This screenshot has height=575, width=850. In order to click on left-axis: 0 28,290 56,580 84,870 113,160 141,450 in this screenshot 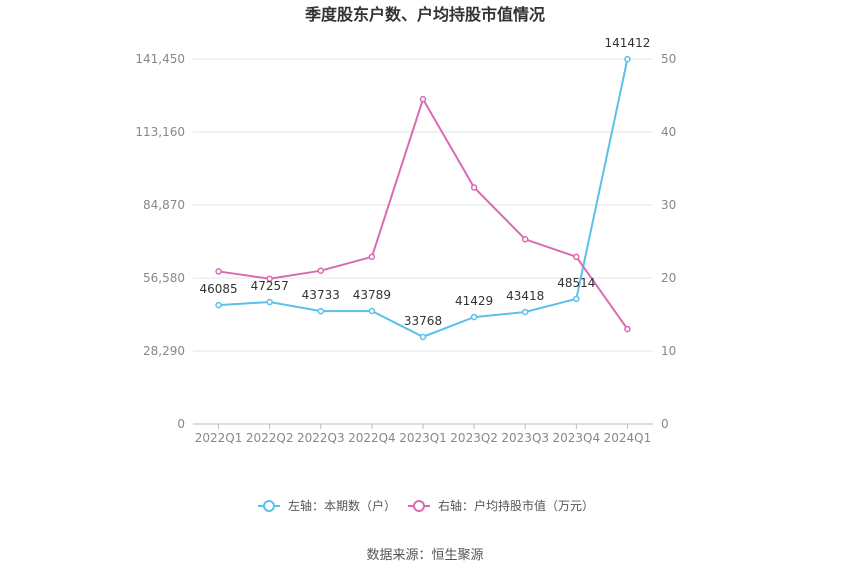, I will do `click(160, 241)`.